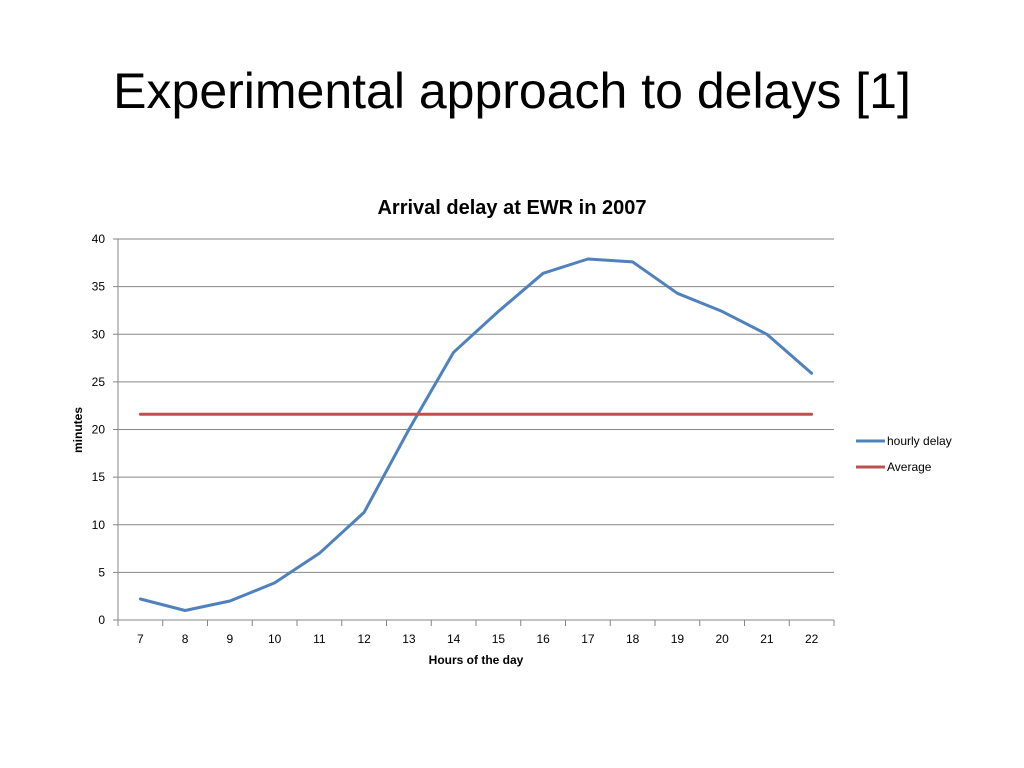 The width and height of the screenshot is (1024, 768). I want to click on y-tick-label: 0, so click(101, 620).